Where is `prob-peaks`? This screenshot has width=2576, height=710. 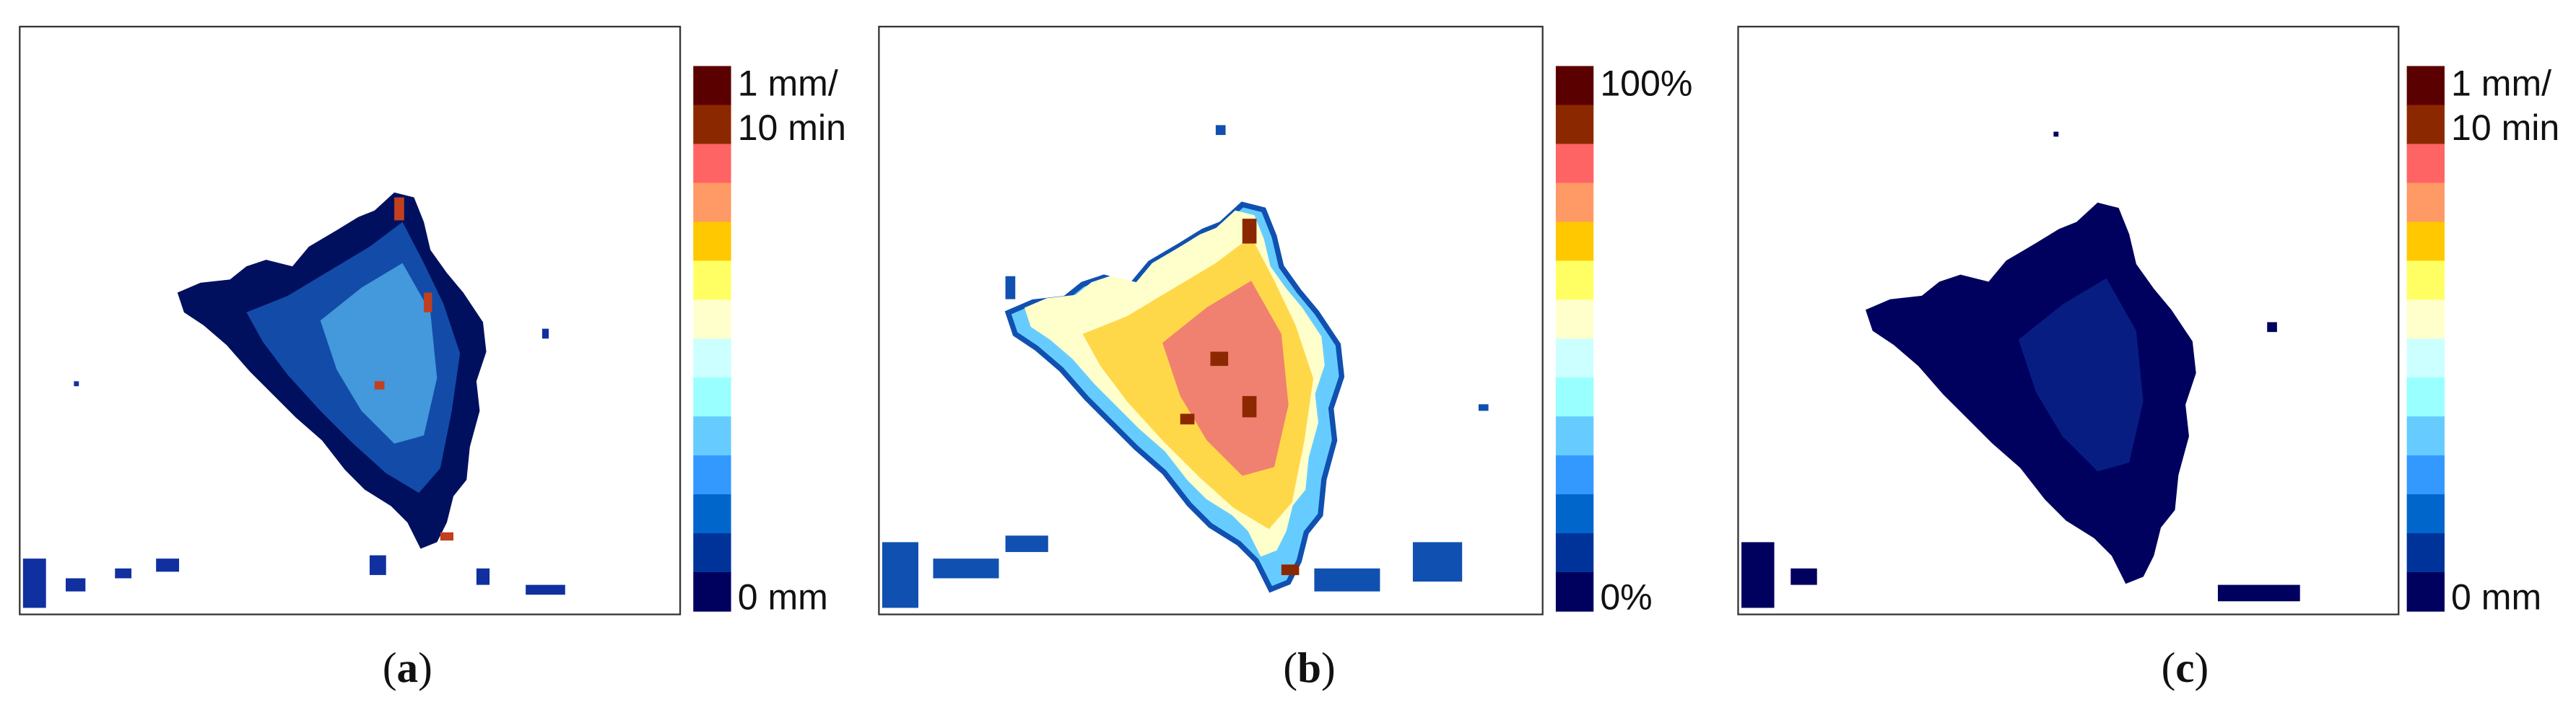 prob-peaks is located at coordinates (1240, 397).